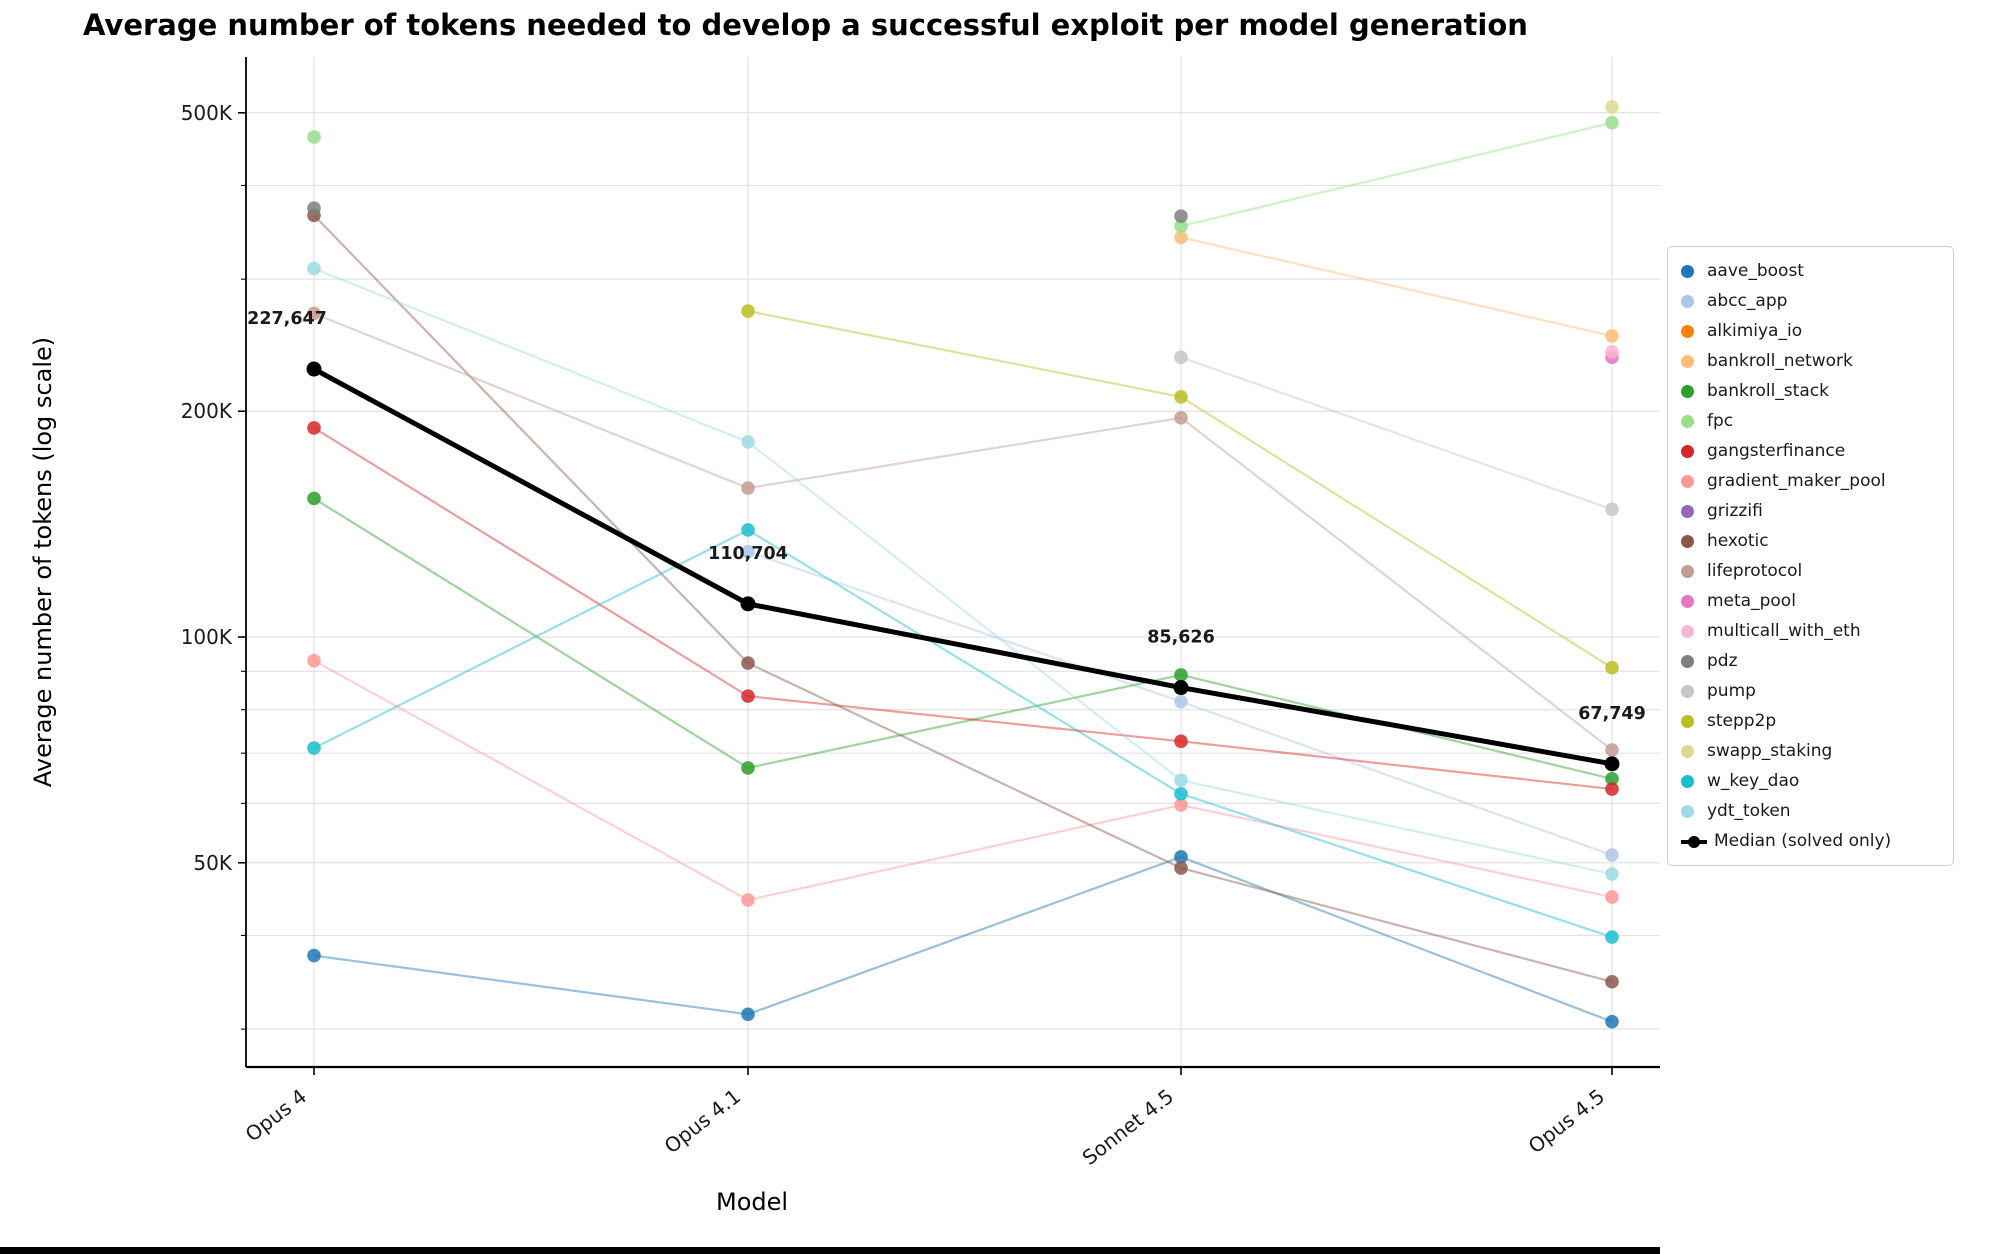 The height and width of the screenshot is (1254, 1999). I want to click on legend-label: gradient_maker_pool, so click(1796, 481).